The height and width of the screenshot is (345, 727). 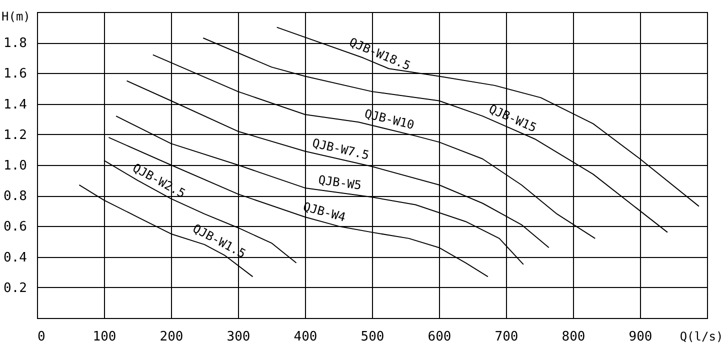 What do you see at coordinates (574, 337) in the screenshot?
I see `x-tick-label: 800` at bounding box center [574, 337].